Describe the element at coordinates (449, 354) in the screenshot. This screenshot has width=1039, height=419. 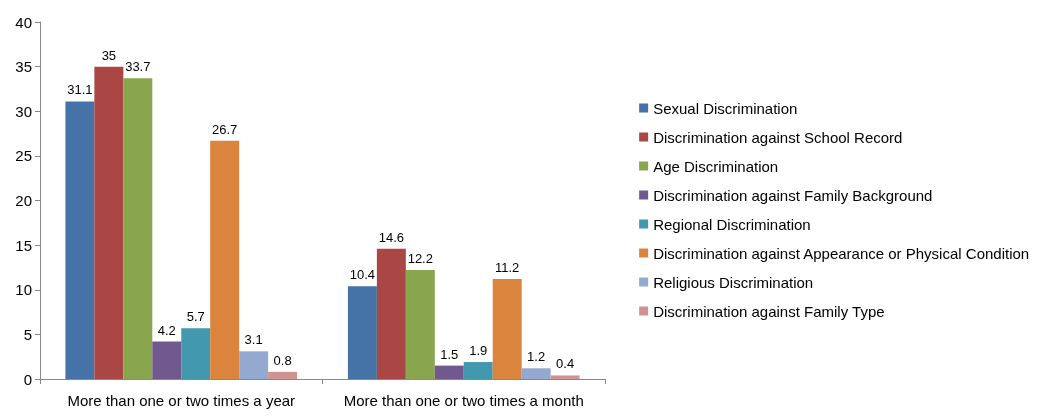
I see `data-label: 1.5` at that location.